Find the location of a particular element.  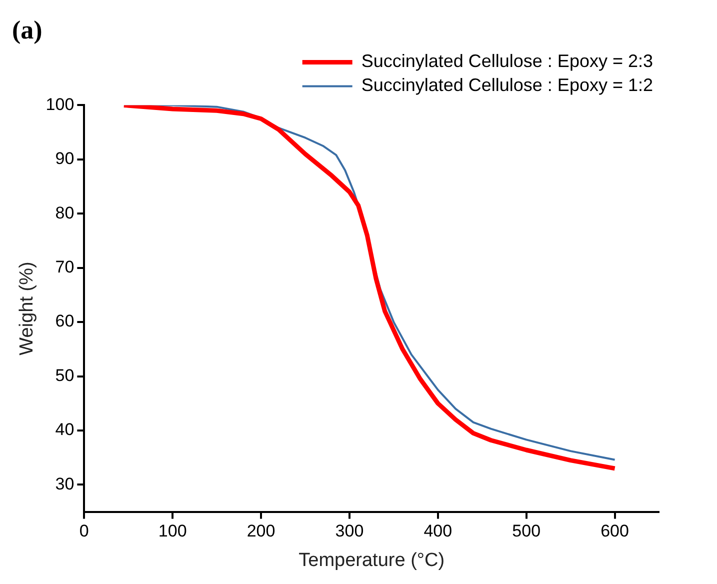

x-tick-label: 200 is located at coordinates (261, 531).